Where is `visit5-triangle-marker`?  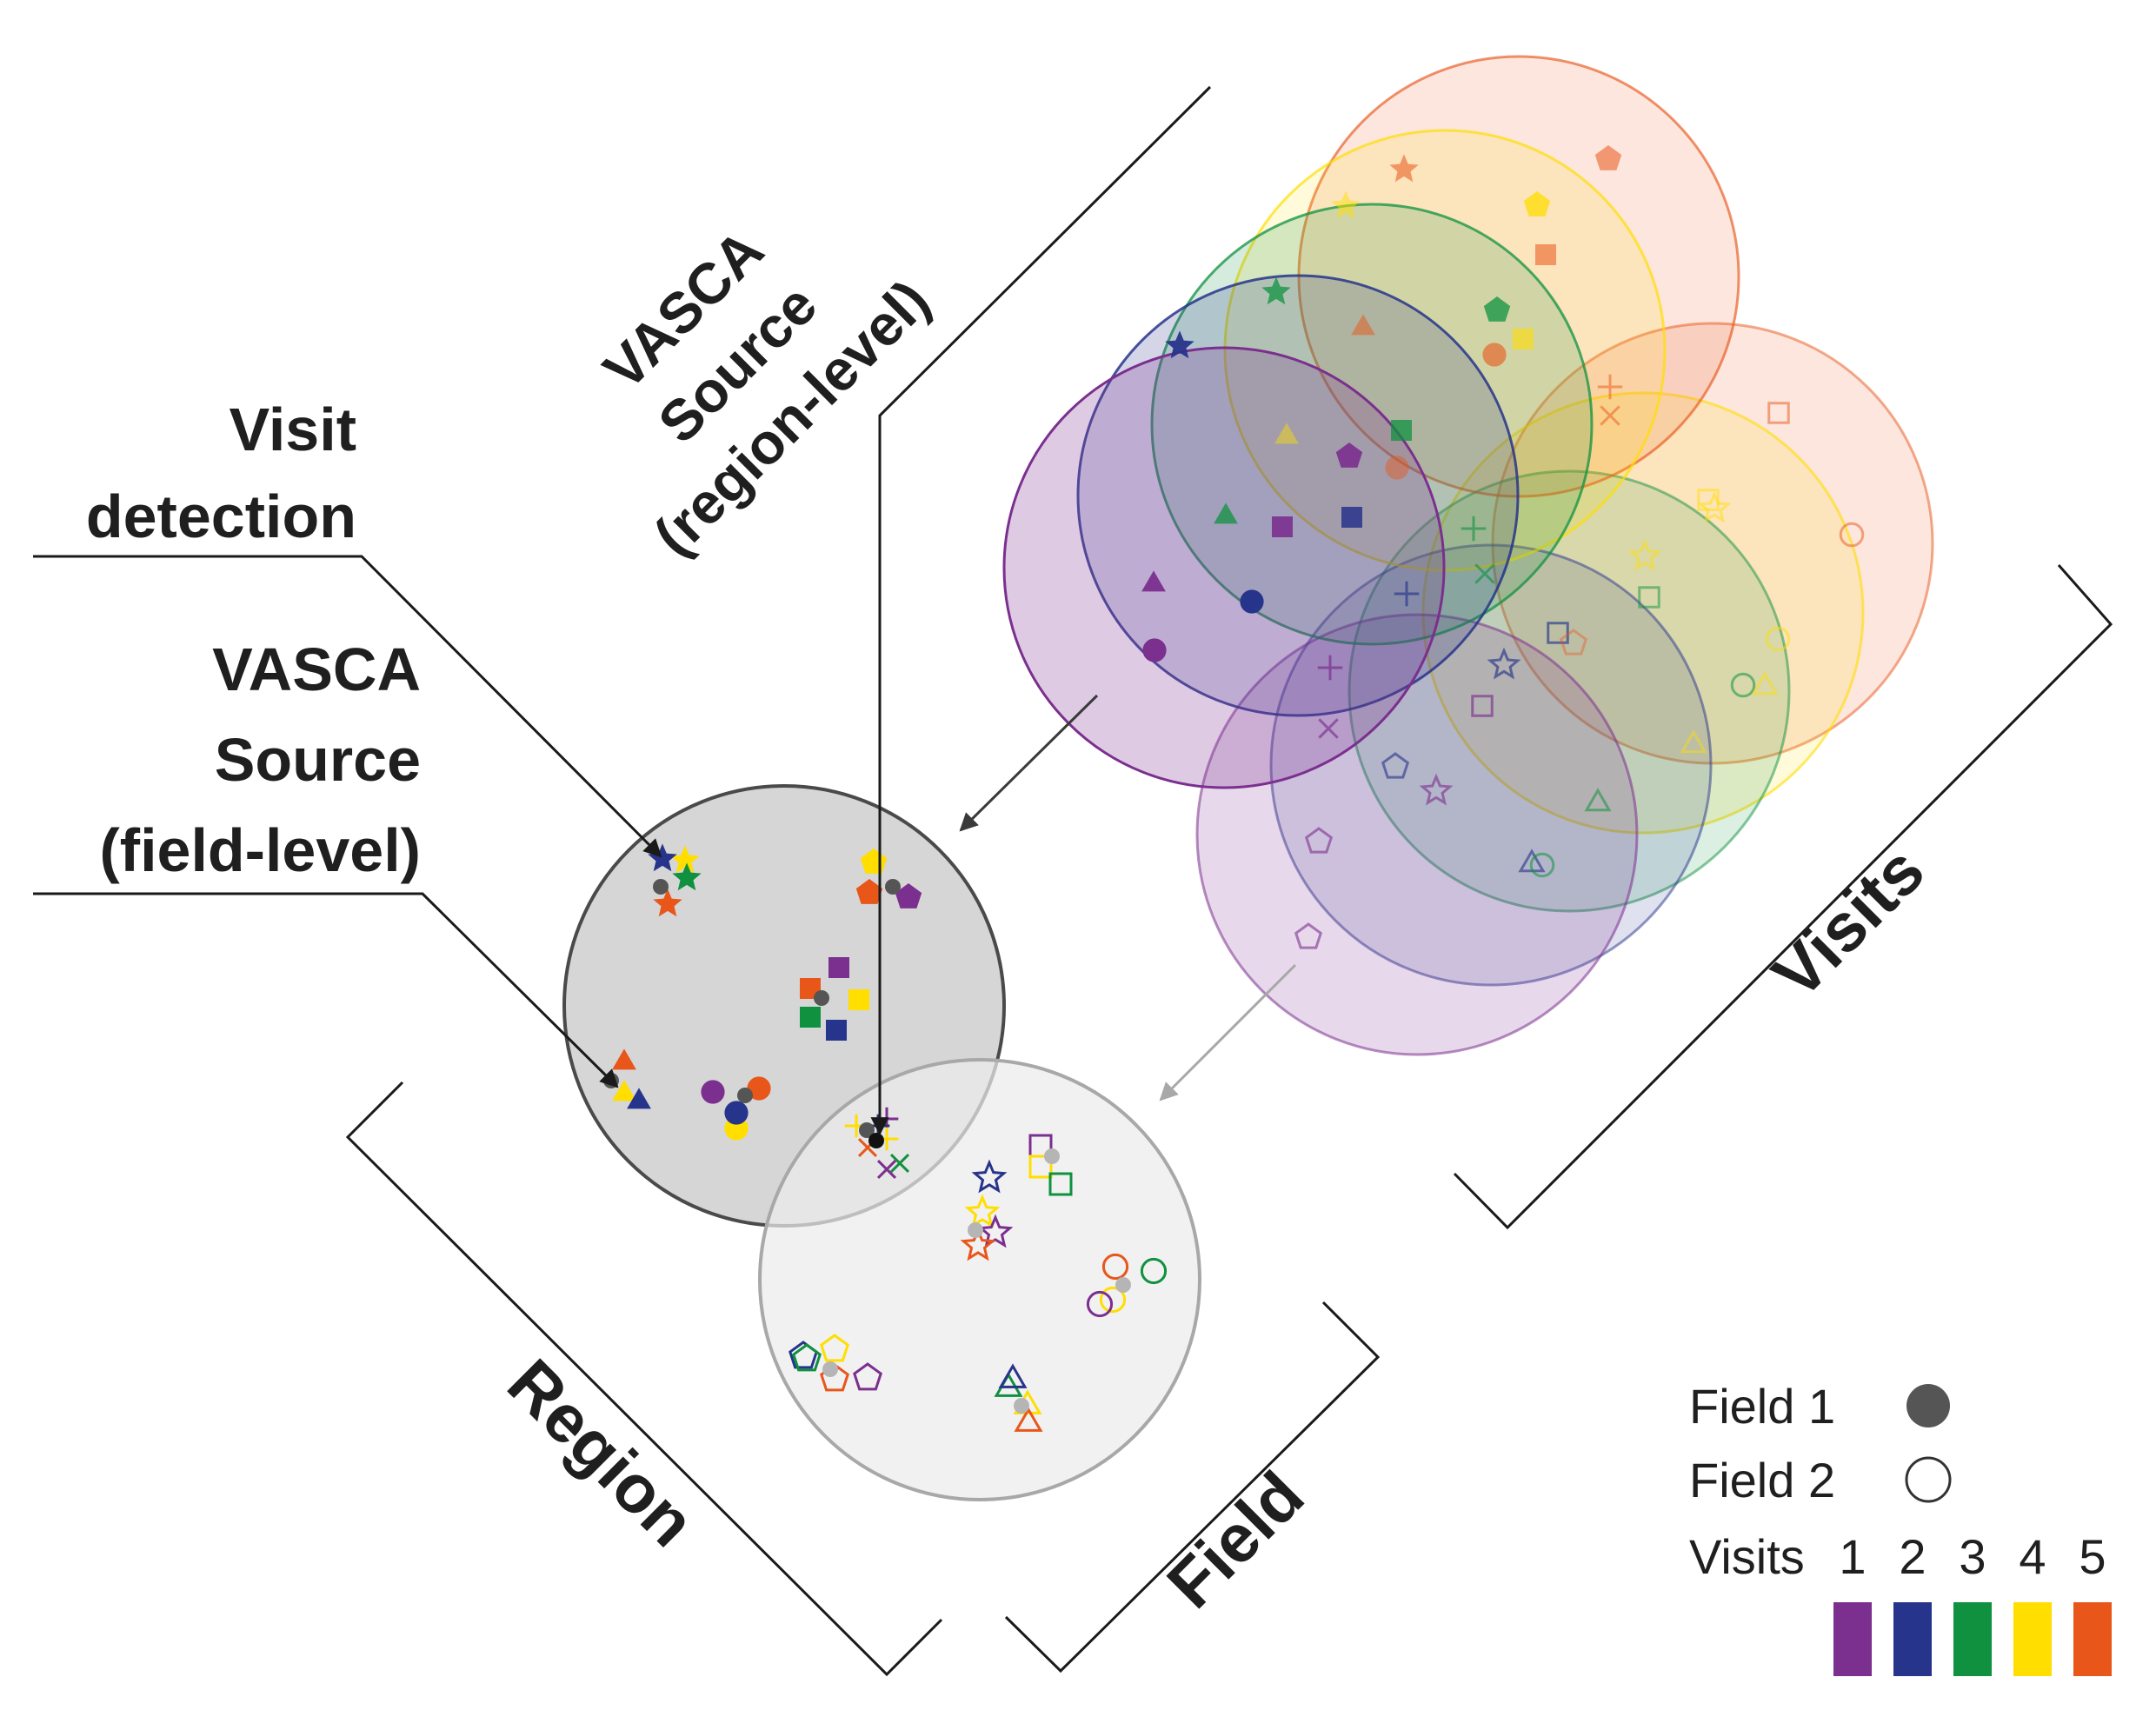 visit5-triangle-marker is located at coordinates (1363, 325).